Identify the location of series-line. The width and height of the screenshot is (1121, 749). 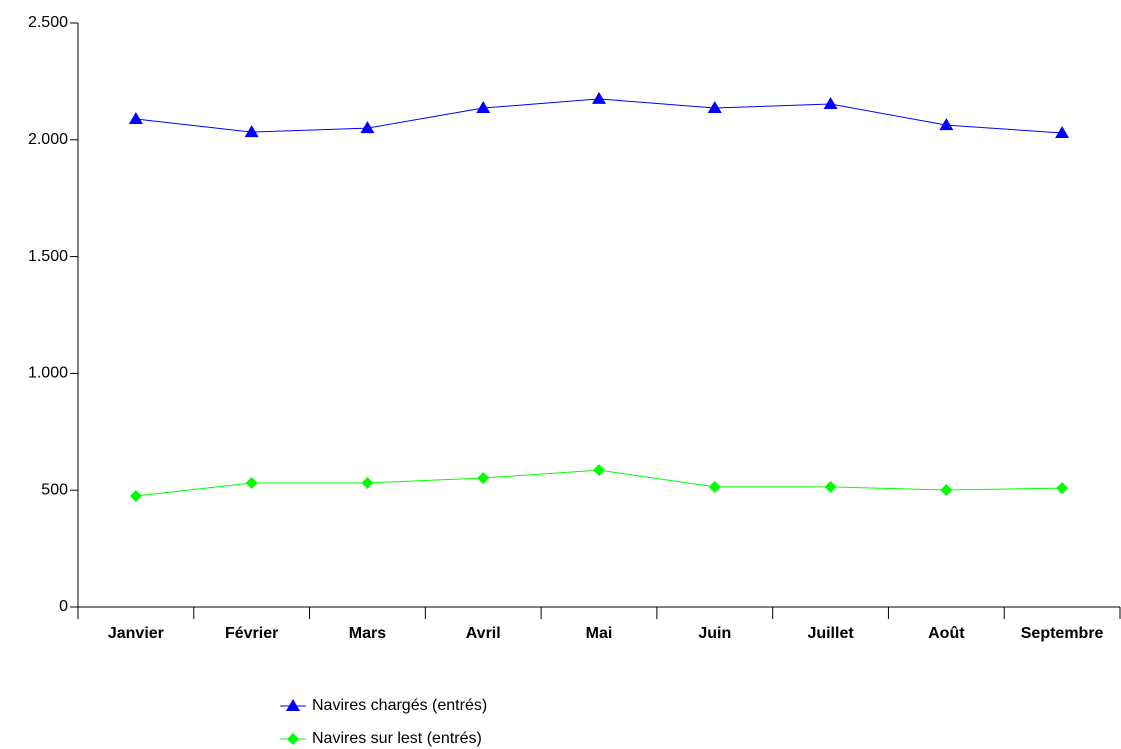
(599, 116).